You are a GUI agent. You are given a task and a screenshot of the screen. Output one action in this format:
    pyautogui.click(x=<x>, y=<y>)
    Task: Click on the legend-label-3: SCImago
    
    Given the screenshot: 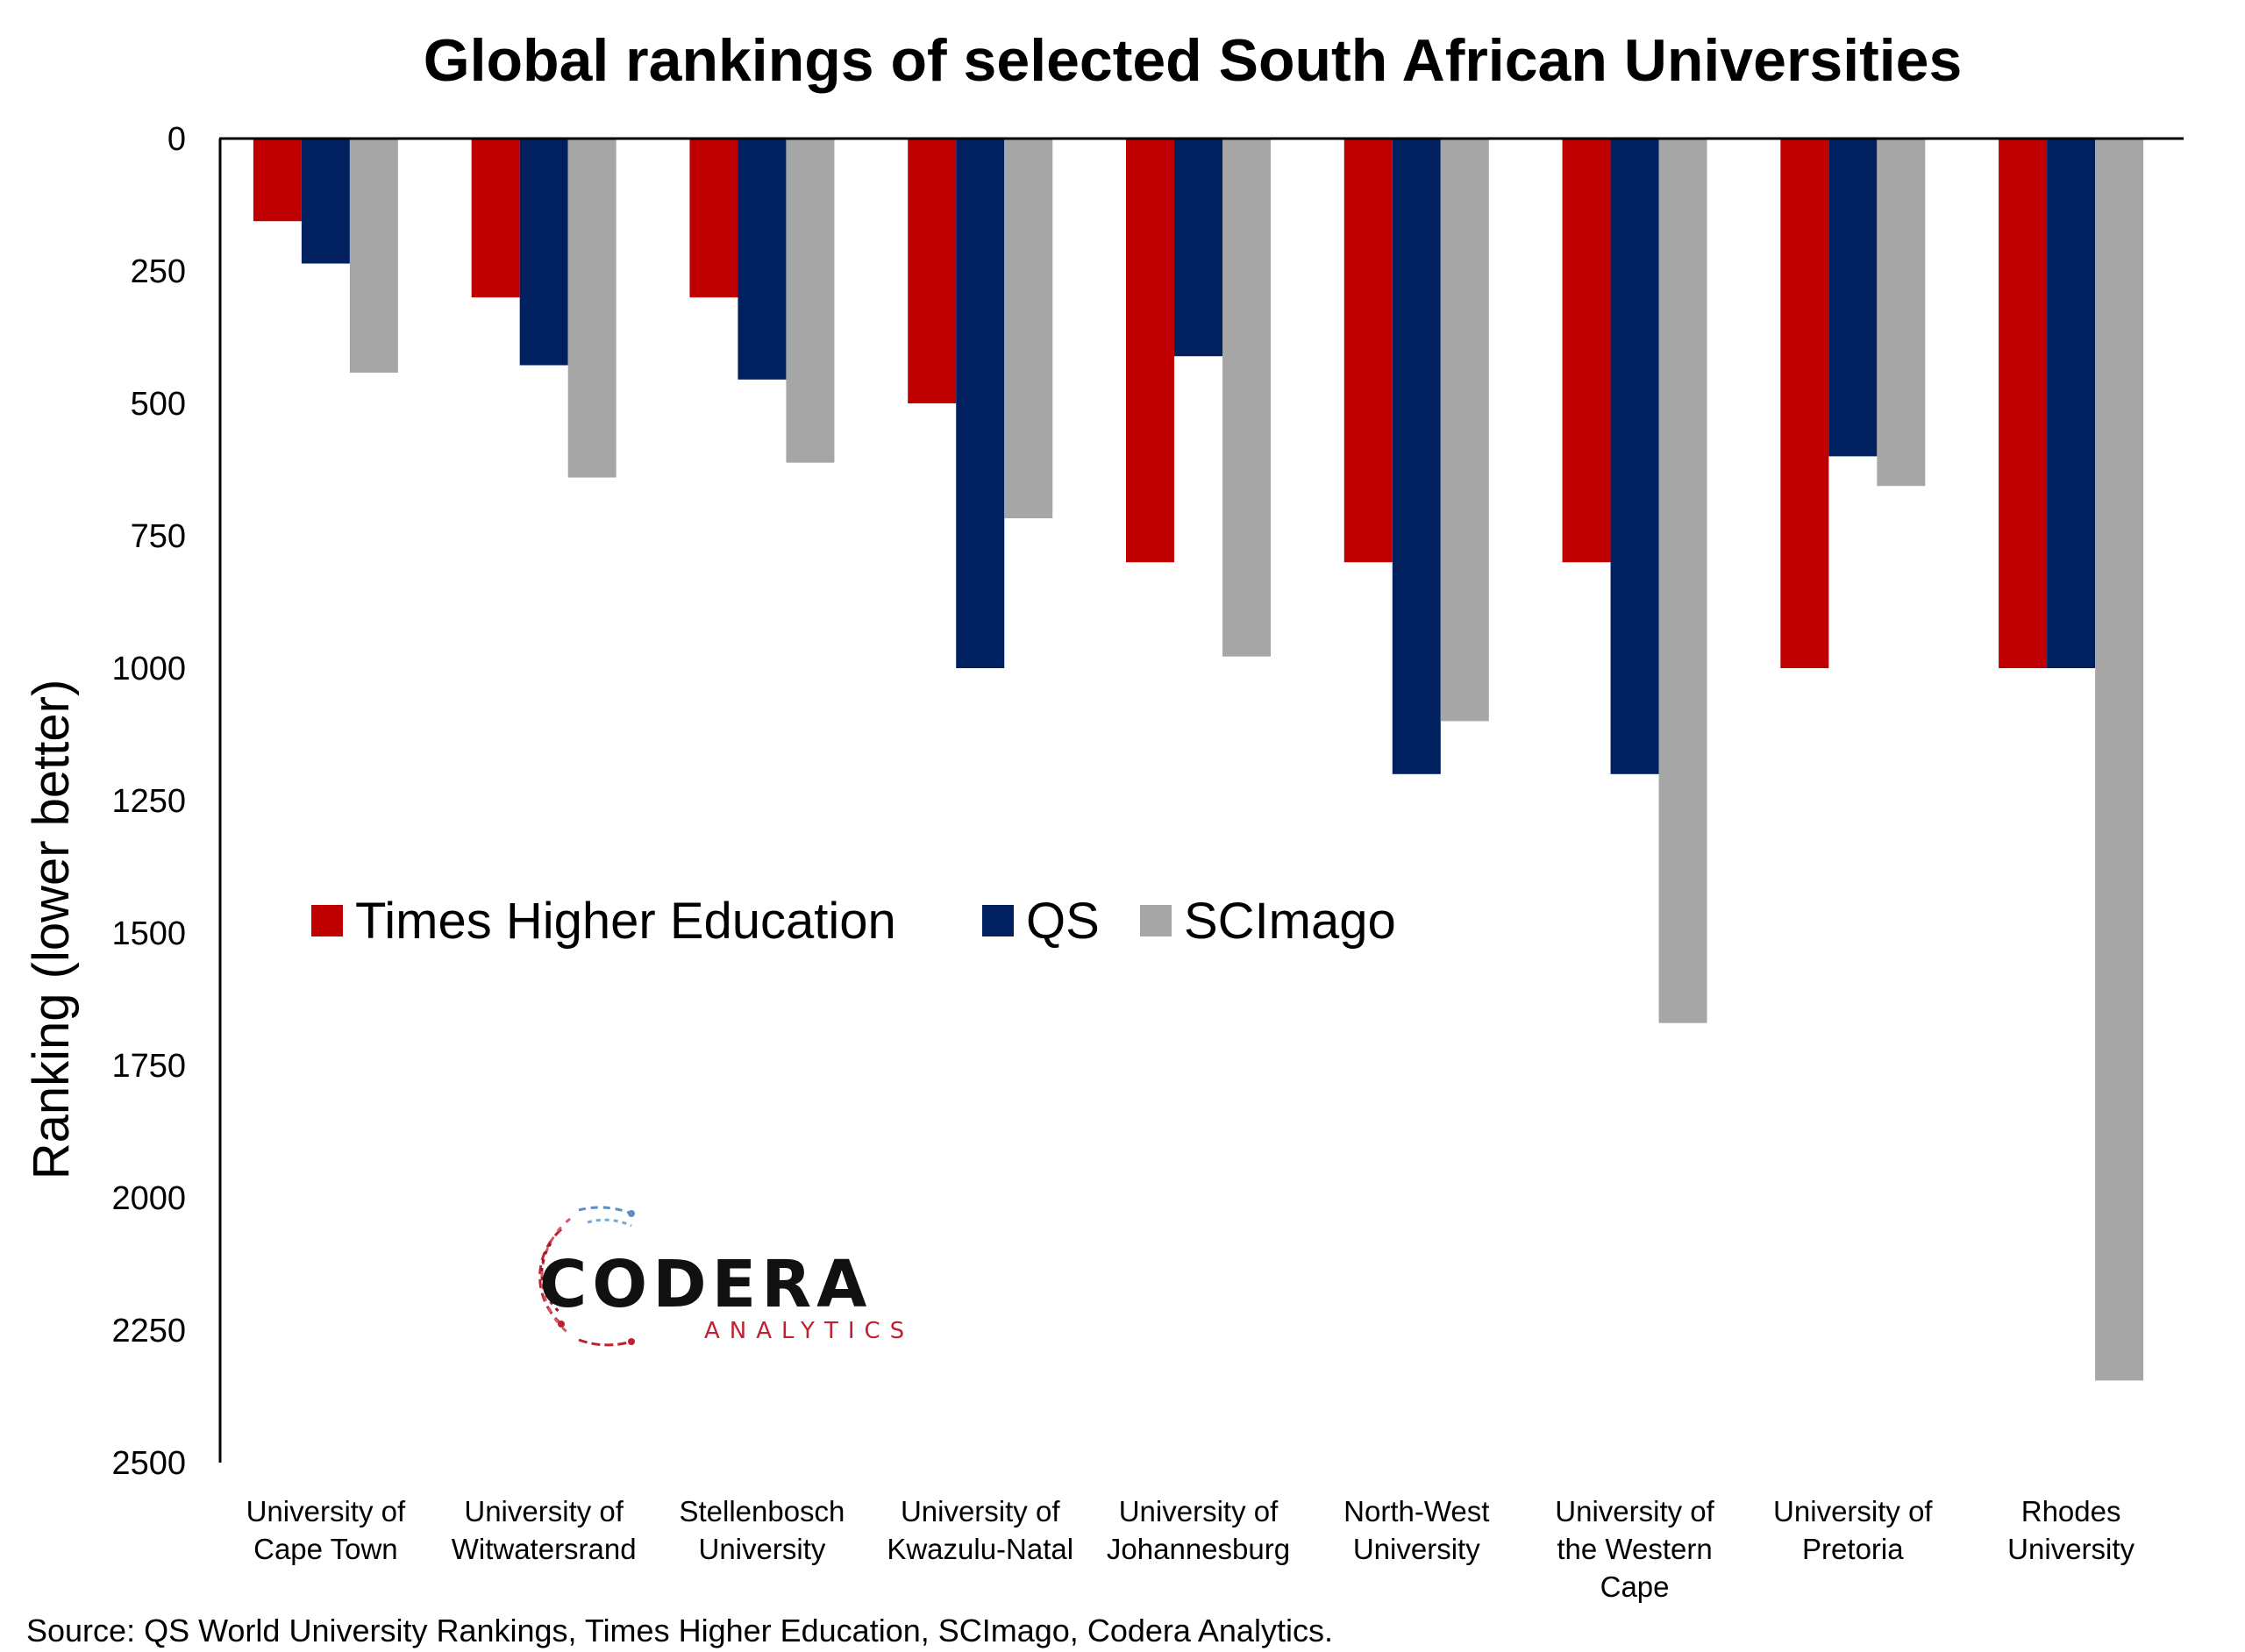 What is the action you would take?
    pyautogui.click(x=1290, y=921)
    